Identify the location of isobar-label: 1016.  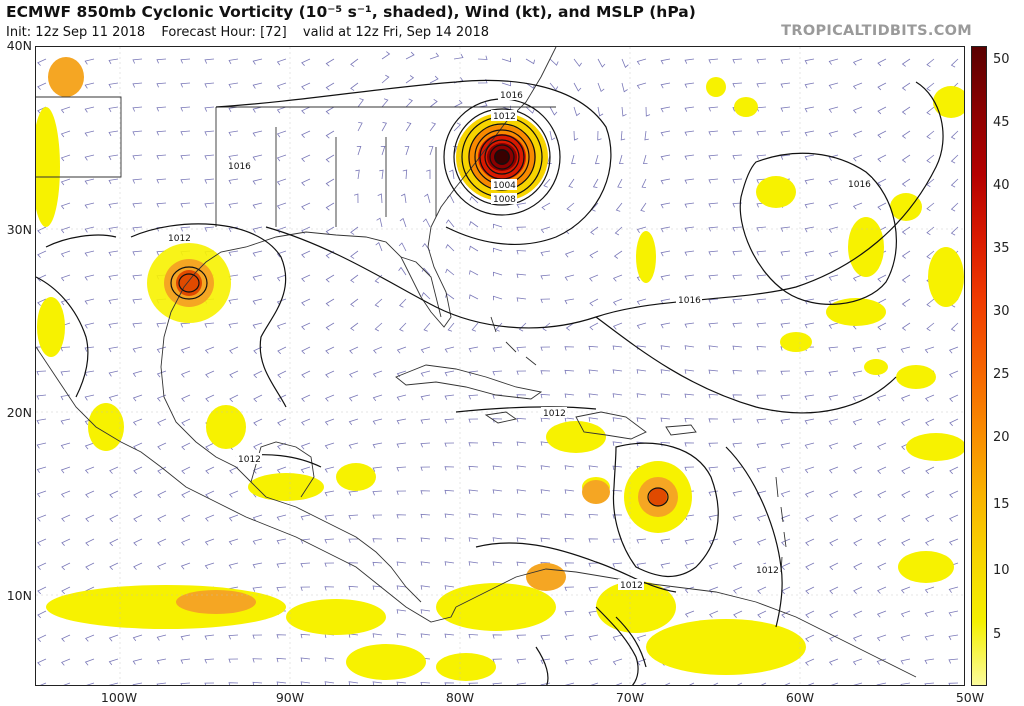
(239, 167).